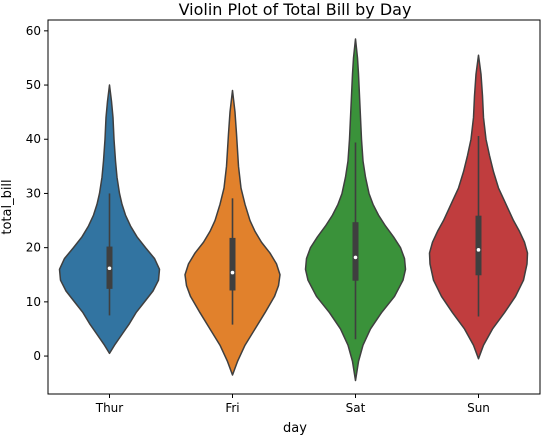 The width and height of the screenshot is (545, 435). I want to click on x-tick-label: Sat, so click(356, 408).